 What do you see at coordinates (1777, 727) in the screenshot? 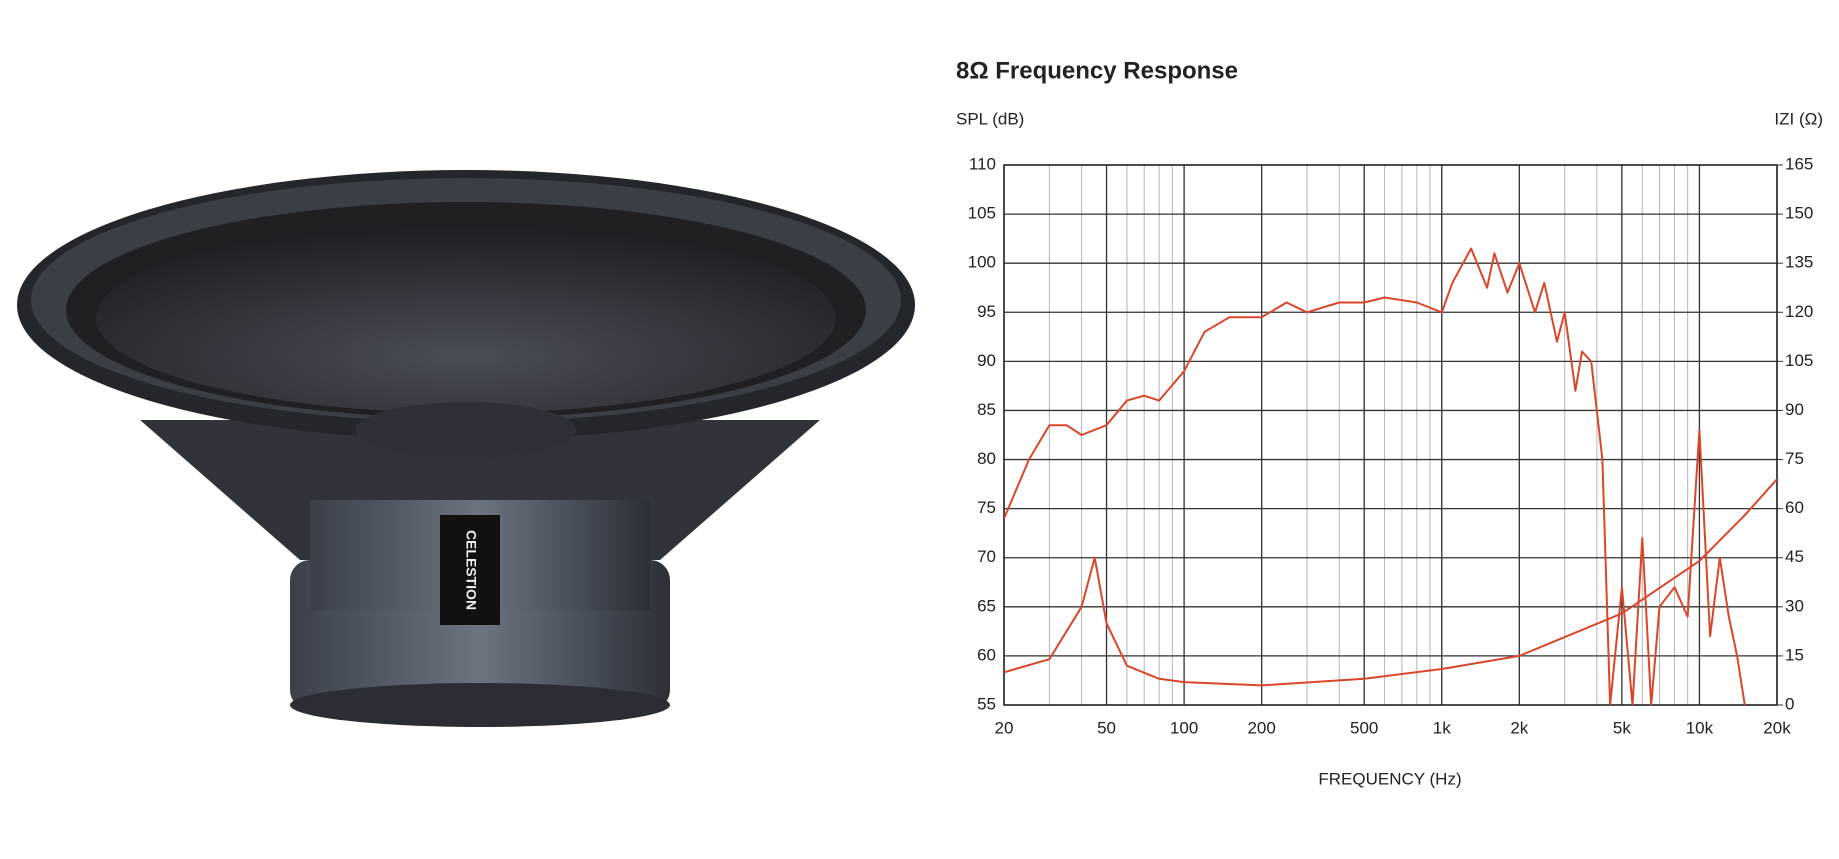
I see `x-tick-label: 20k` at bounding box center [1777, 727].